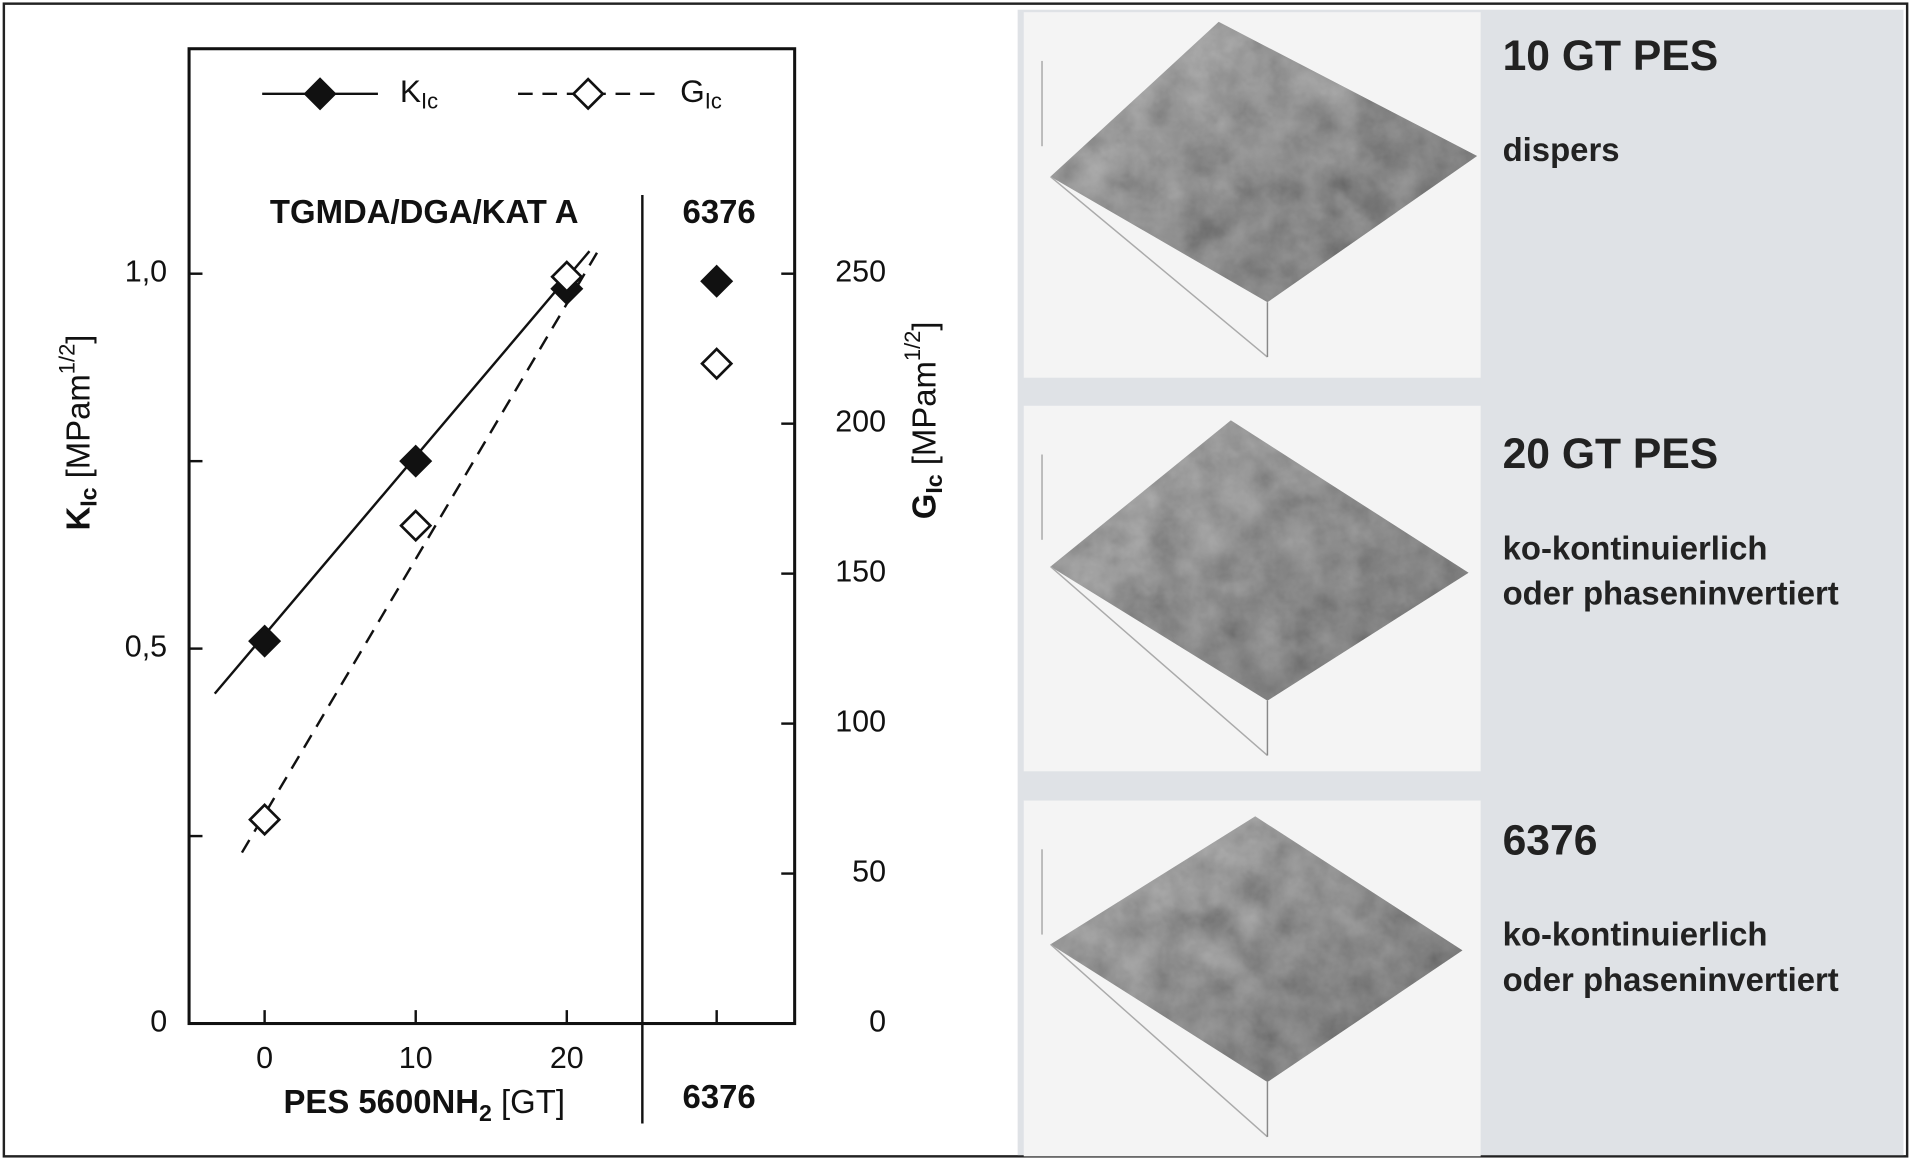 The width and height of the screenshot is (1911, 1160). Describe the element at coordinates (934, 483) in the screenshot. I see `y2-label-sub: Ic` at that location.